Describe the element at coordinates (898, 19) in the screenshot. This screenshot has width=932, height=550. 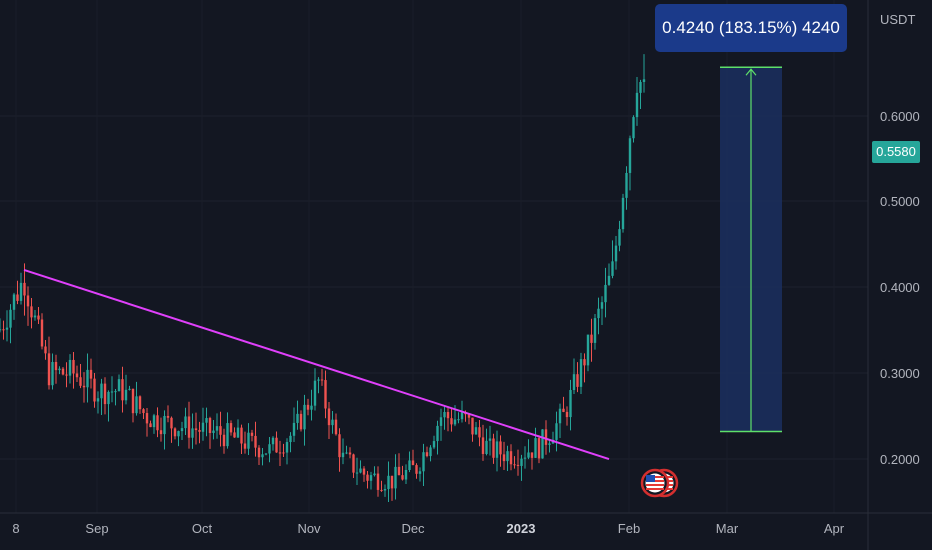
I see `price-unit-label: USDT` at that location.